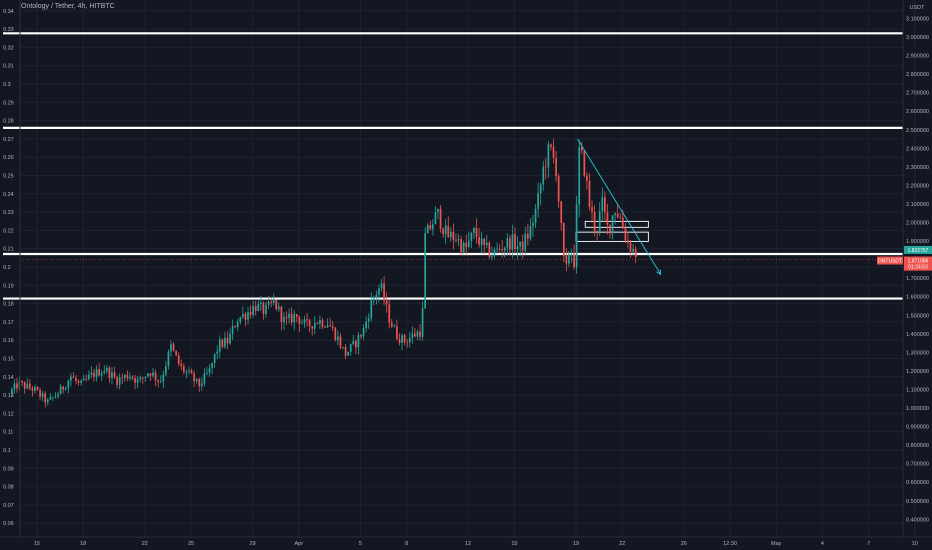 The image size is (932, 550). I want to click on left-axis-tick-label: 0.27, so click(8, 140).